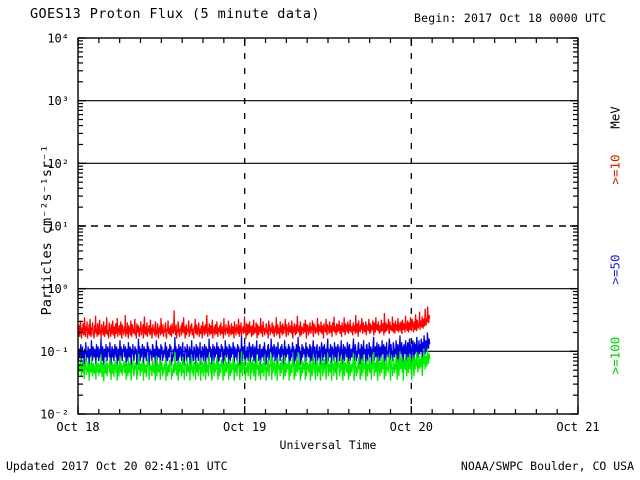 This screenshot has height=480, width=640. What do you see at coordinates (244, 427) in the screenshot?
I see `x-tick-label: Oct 19` at bounding box center [244, 427].